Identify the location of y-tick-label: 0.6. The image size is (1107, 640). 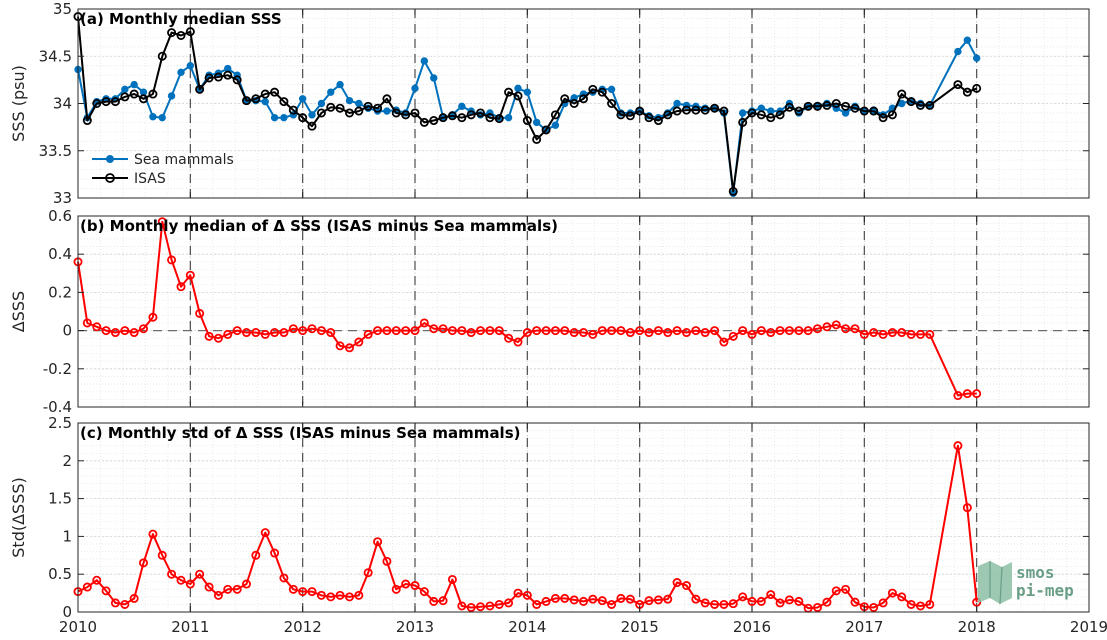
(60, 216).